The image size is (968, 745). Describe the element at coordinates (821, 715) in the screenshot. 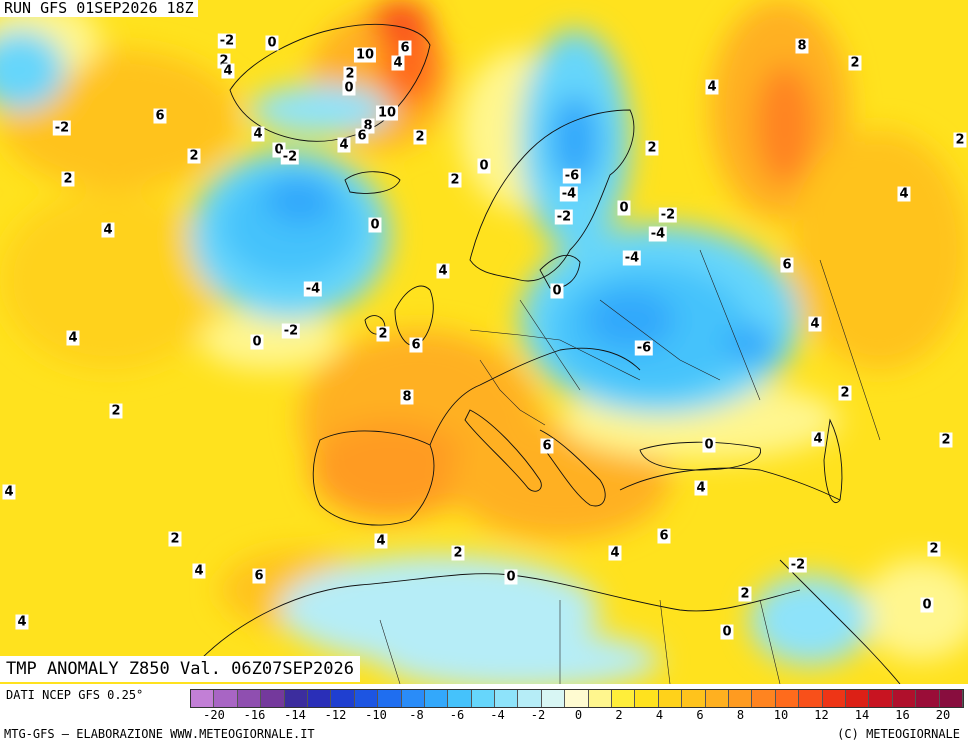

I see `color-scale-tick: 12` at that location.